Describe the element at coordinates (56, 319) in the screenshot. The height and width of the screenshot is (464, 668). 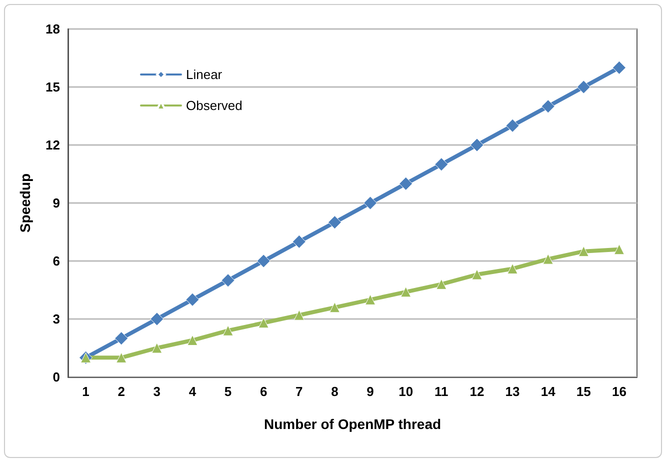
I see `y-tick-label: 3` at that location.